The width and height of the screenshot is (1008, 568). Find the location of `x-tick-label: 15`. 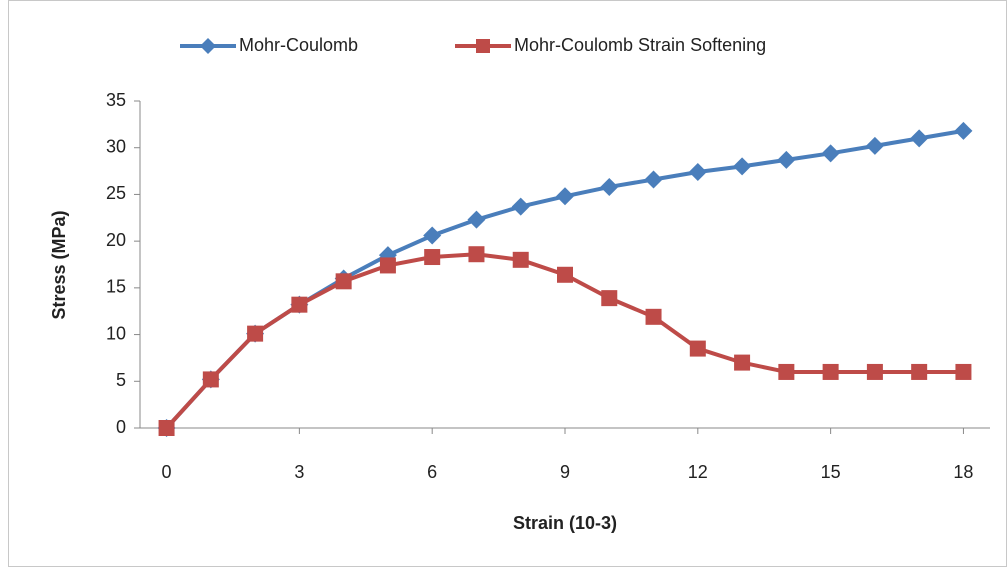

x-tick-label: 15 is located at coordinates (831, 472).